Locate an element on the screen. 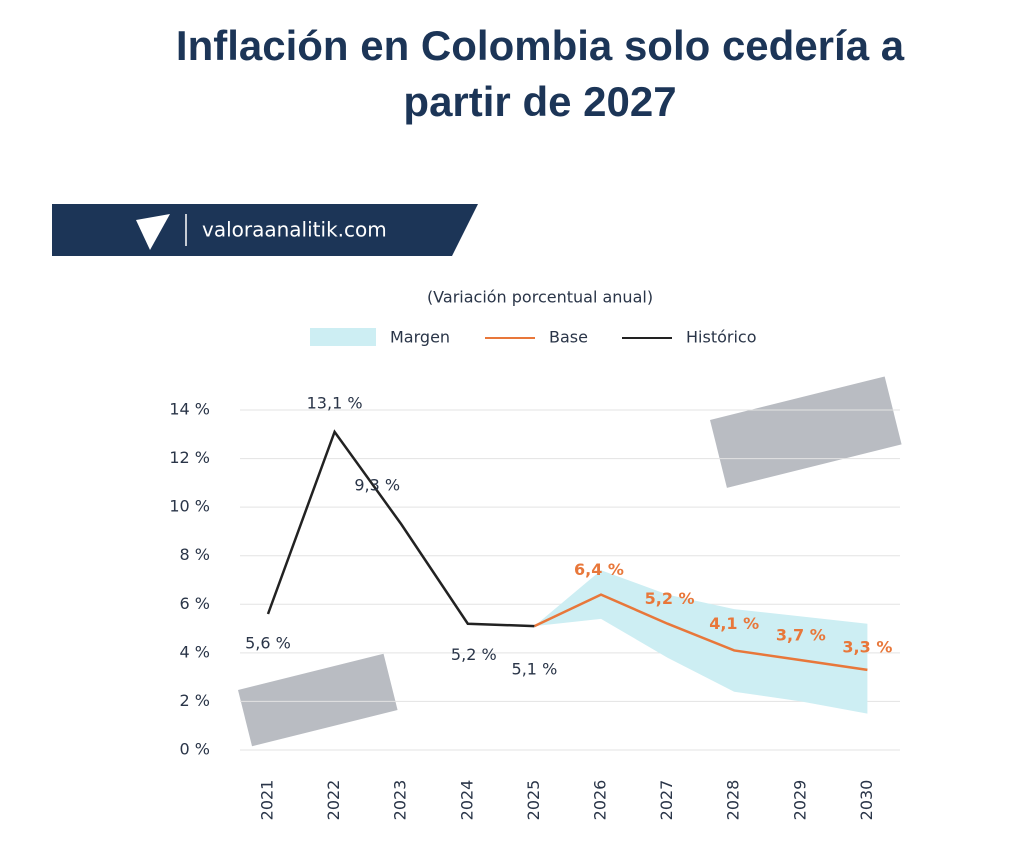 This screenshot has width=1024, height=859. y-tick-label: 10 % is located at coordinates (189, 506).